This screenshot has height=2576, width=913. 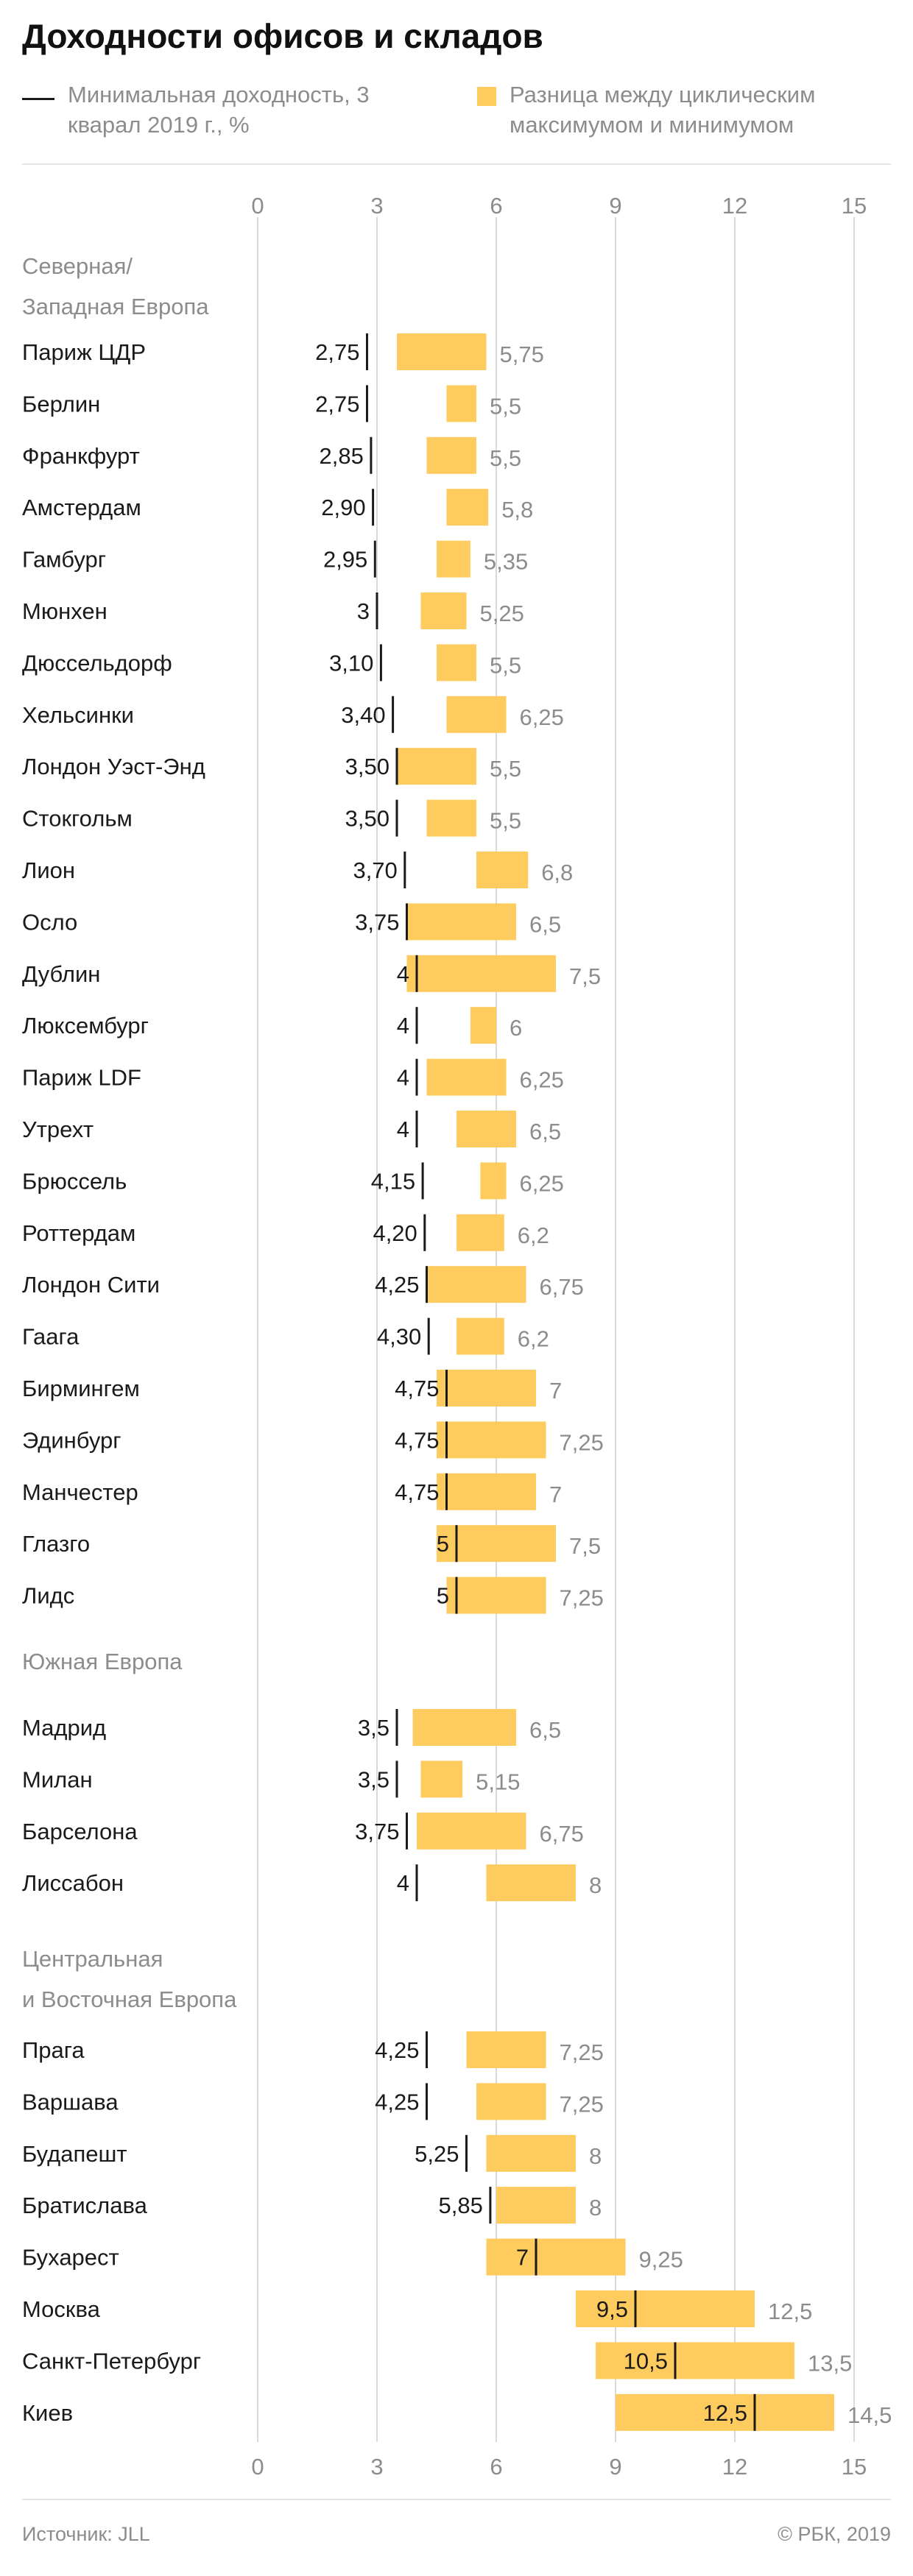 I want to click on max-yield-label: 5,35, so click(x=506, y=562).